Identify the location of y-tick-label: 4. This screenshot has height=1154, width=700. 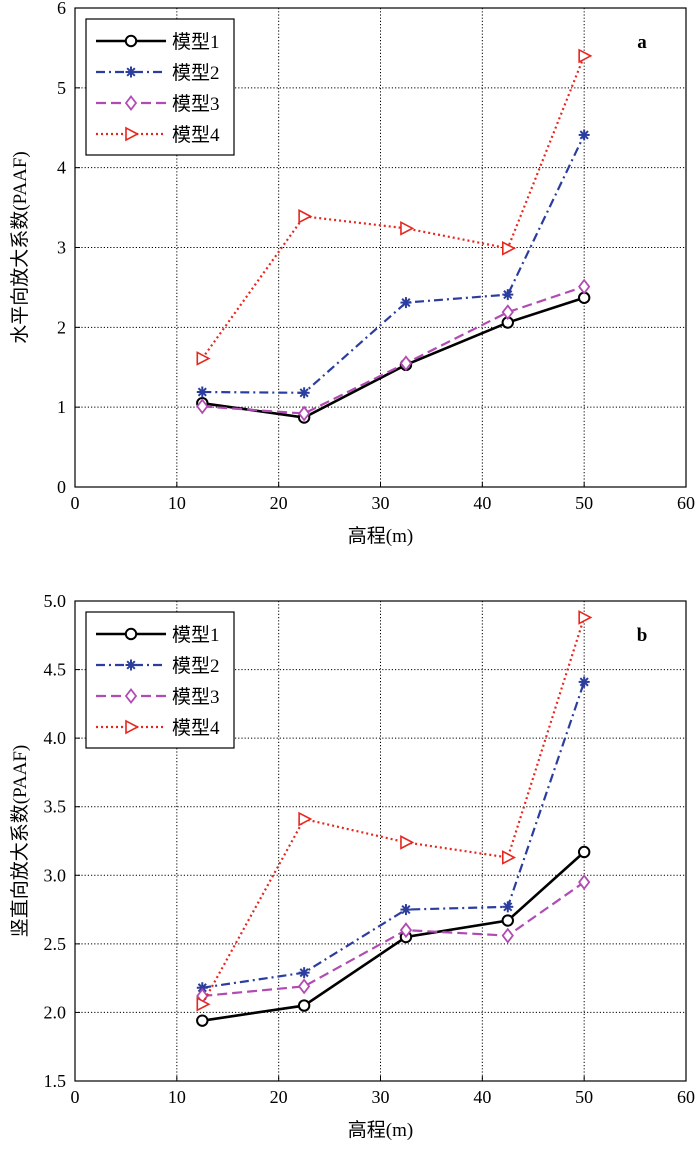
(61, 168).